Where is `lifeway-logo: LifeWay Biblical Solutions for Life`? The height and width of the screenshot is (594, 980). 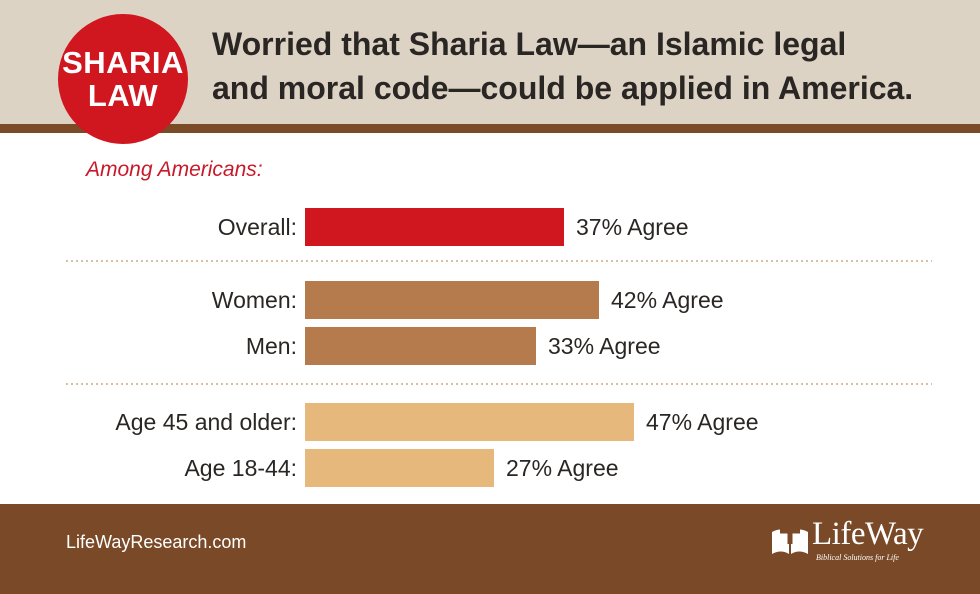
lifeway-logo: LifeWay Biblical Solutions for Life is located at coordinates (855, 541).